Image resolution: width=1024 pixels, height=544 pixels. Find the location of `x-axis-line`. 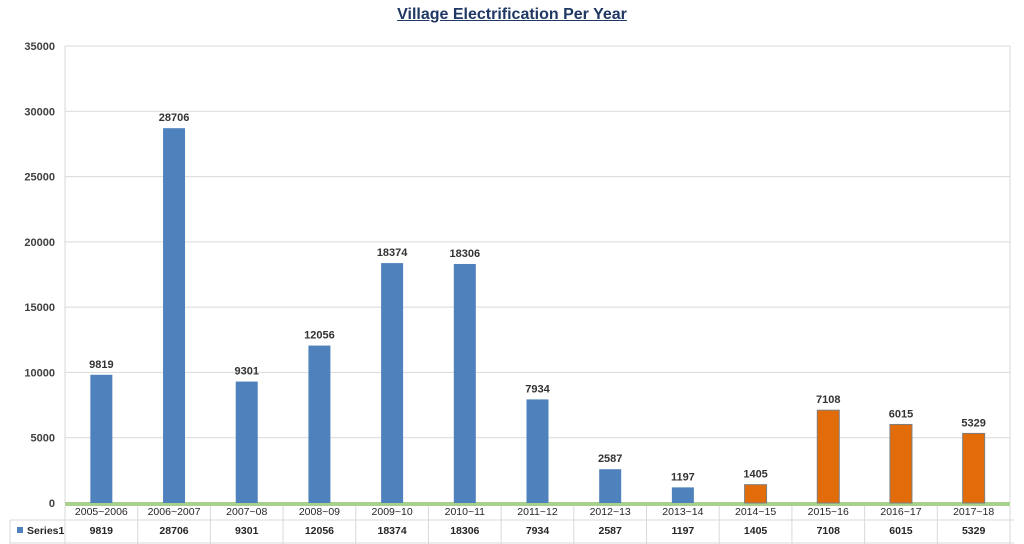

x-axis-line is located at coordinates (537, 504).